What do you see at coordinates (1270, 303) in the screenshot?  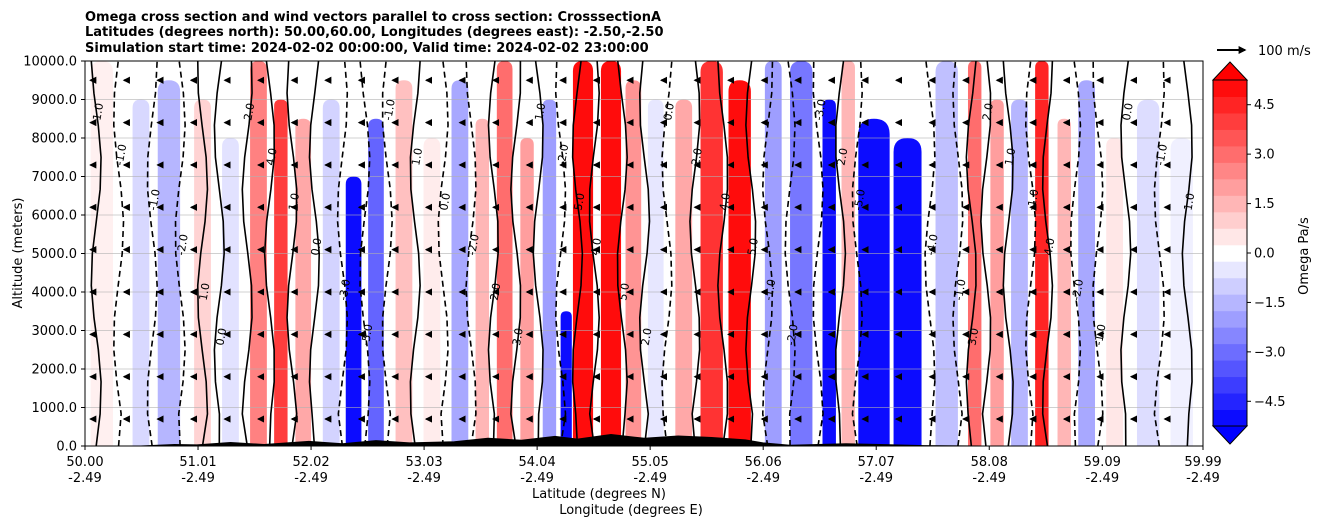 I see `colorbar-tick-label-4: −1.5` at bounding box center [1270, 303].